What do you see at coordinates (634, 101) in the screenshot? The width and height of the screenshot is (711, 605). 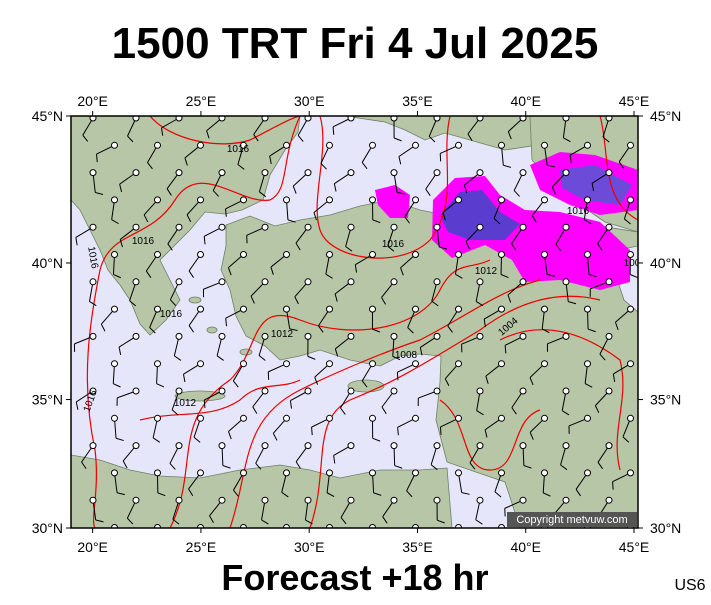 I see `lon-tick-label: 45°E` at bounding box center [634, 101].